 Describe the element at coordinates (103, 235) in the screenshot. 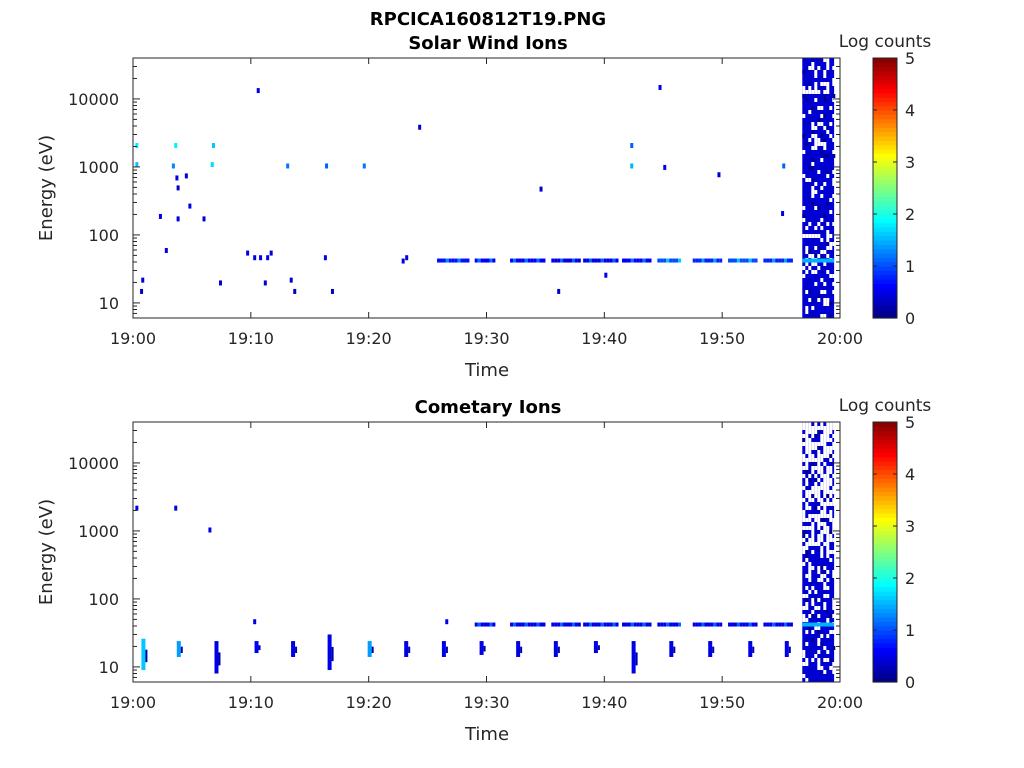

I see `y-tick-label: 100` at that location.